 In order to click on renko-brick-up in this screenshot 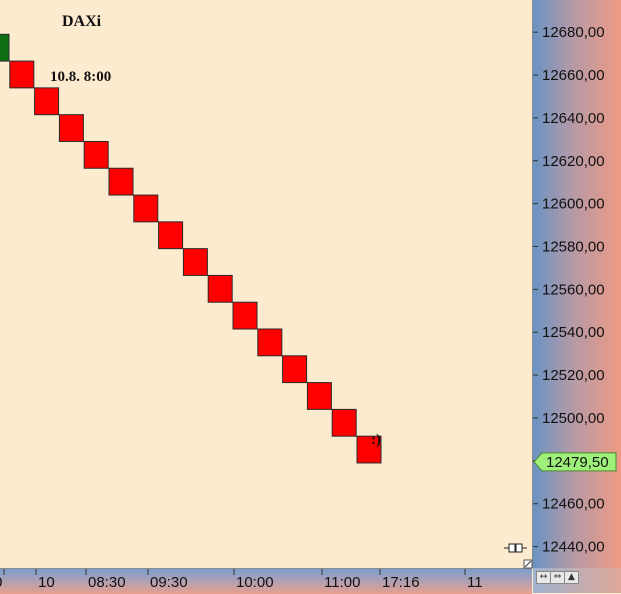, I will do `click(5, 47)`.